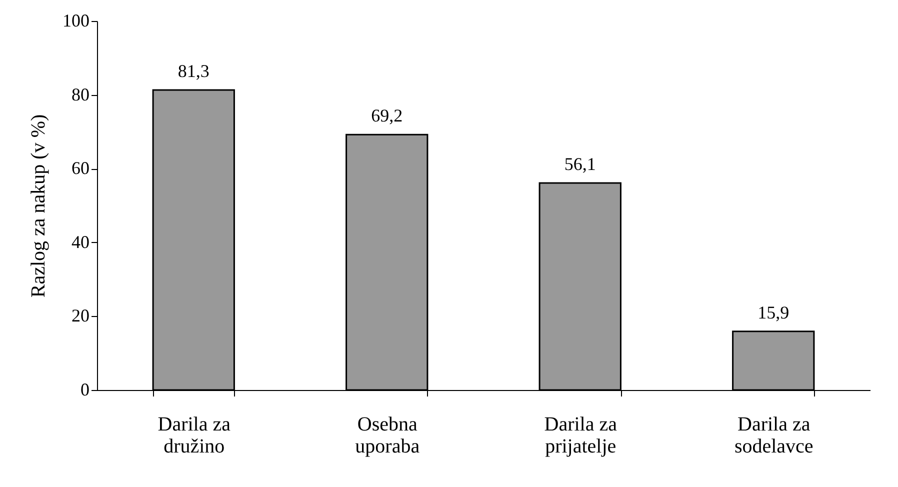 The image size is (898, 487). Describe the element at coordinates (76, 20) in the screenshot. I see `y-tick-label: 100` at that location.